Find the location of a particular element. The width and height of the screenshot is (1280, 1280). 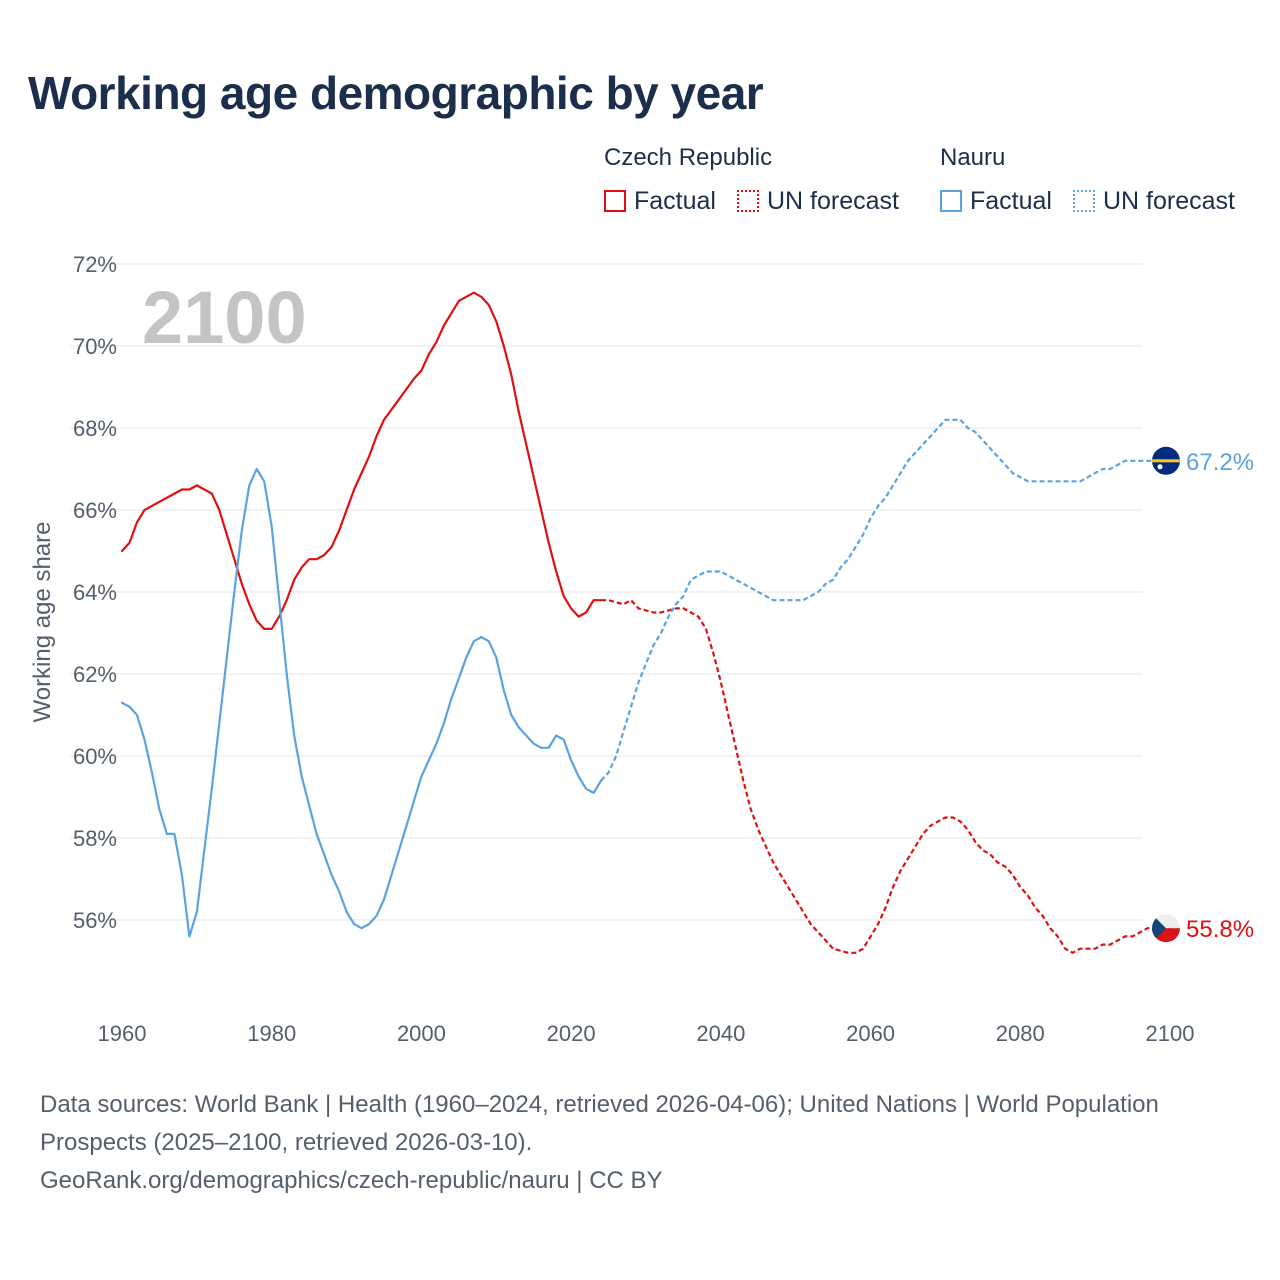

flag-yellow-stripe is located at coordinates (1166, 461).